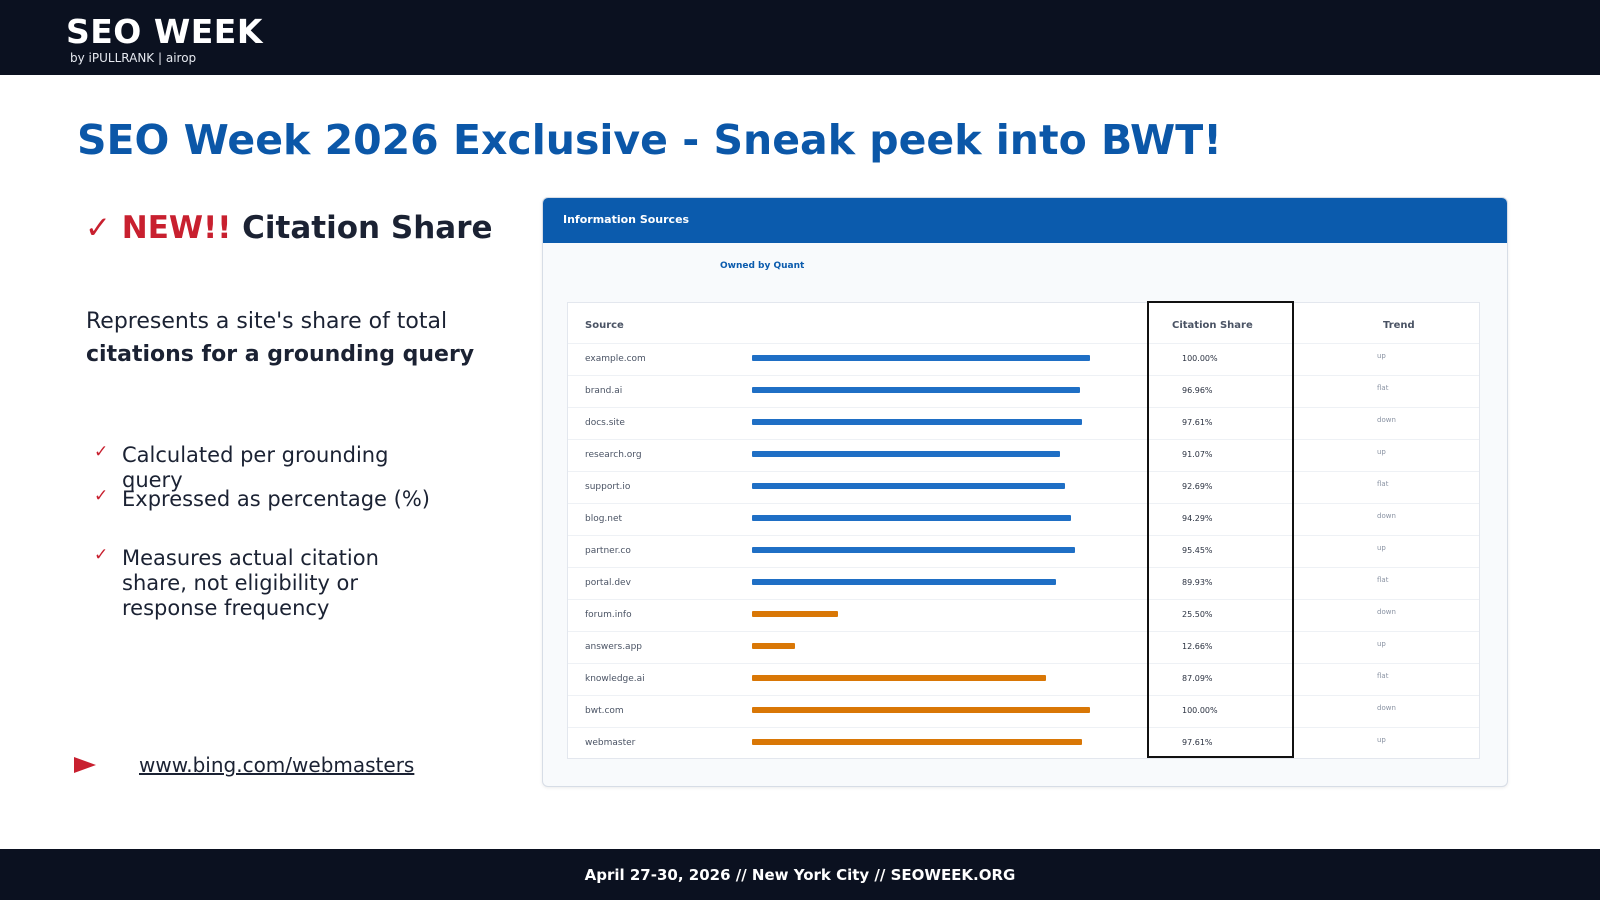  What do you see at coordinates (1197, 614) in the screenshot?
I see `citation-share-value: 25.50%` at bounding box center [1197, 614].